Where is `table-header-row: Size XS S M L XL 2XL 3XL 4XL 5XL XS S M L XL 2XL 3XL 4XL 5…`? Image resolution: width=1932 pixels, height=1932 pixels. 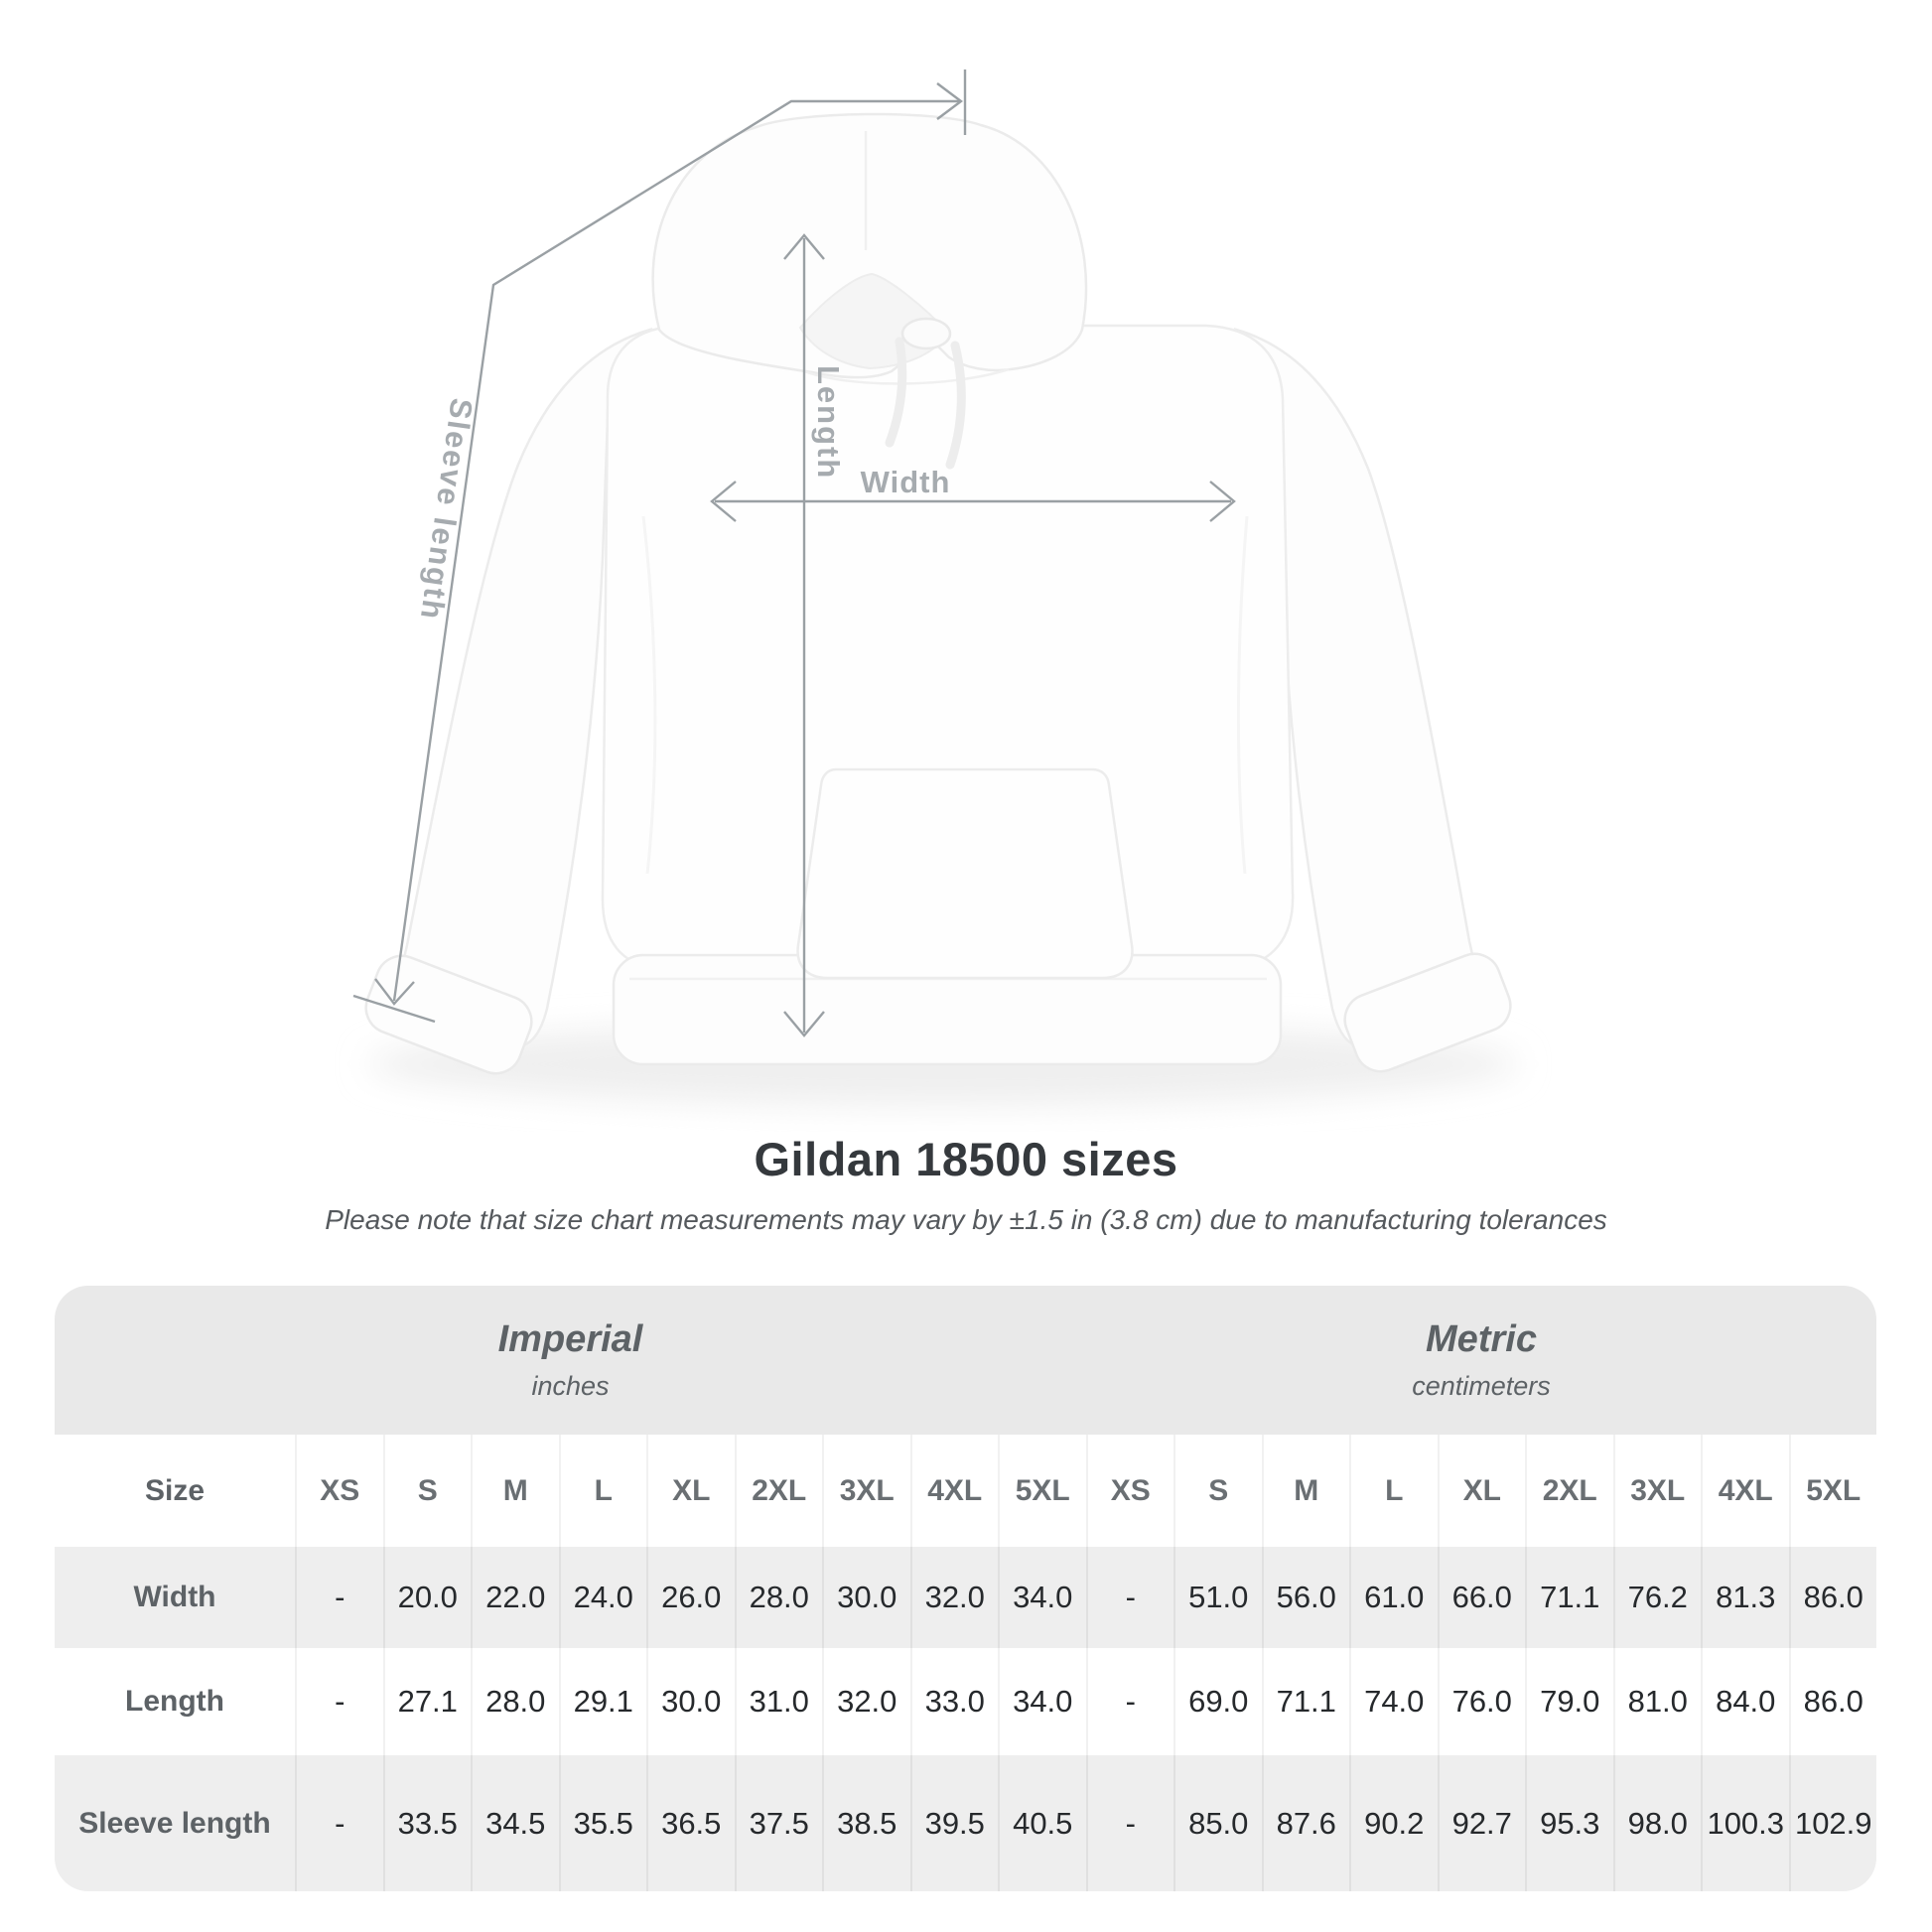
table-header-row: Size XS S M L XL 2XL 3XL 4XL 5XL XS S M L XL 2XL 3XL 4XL 5… is located at coordinates (966, 1491).